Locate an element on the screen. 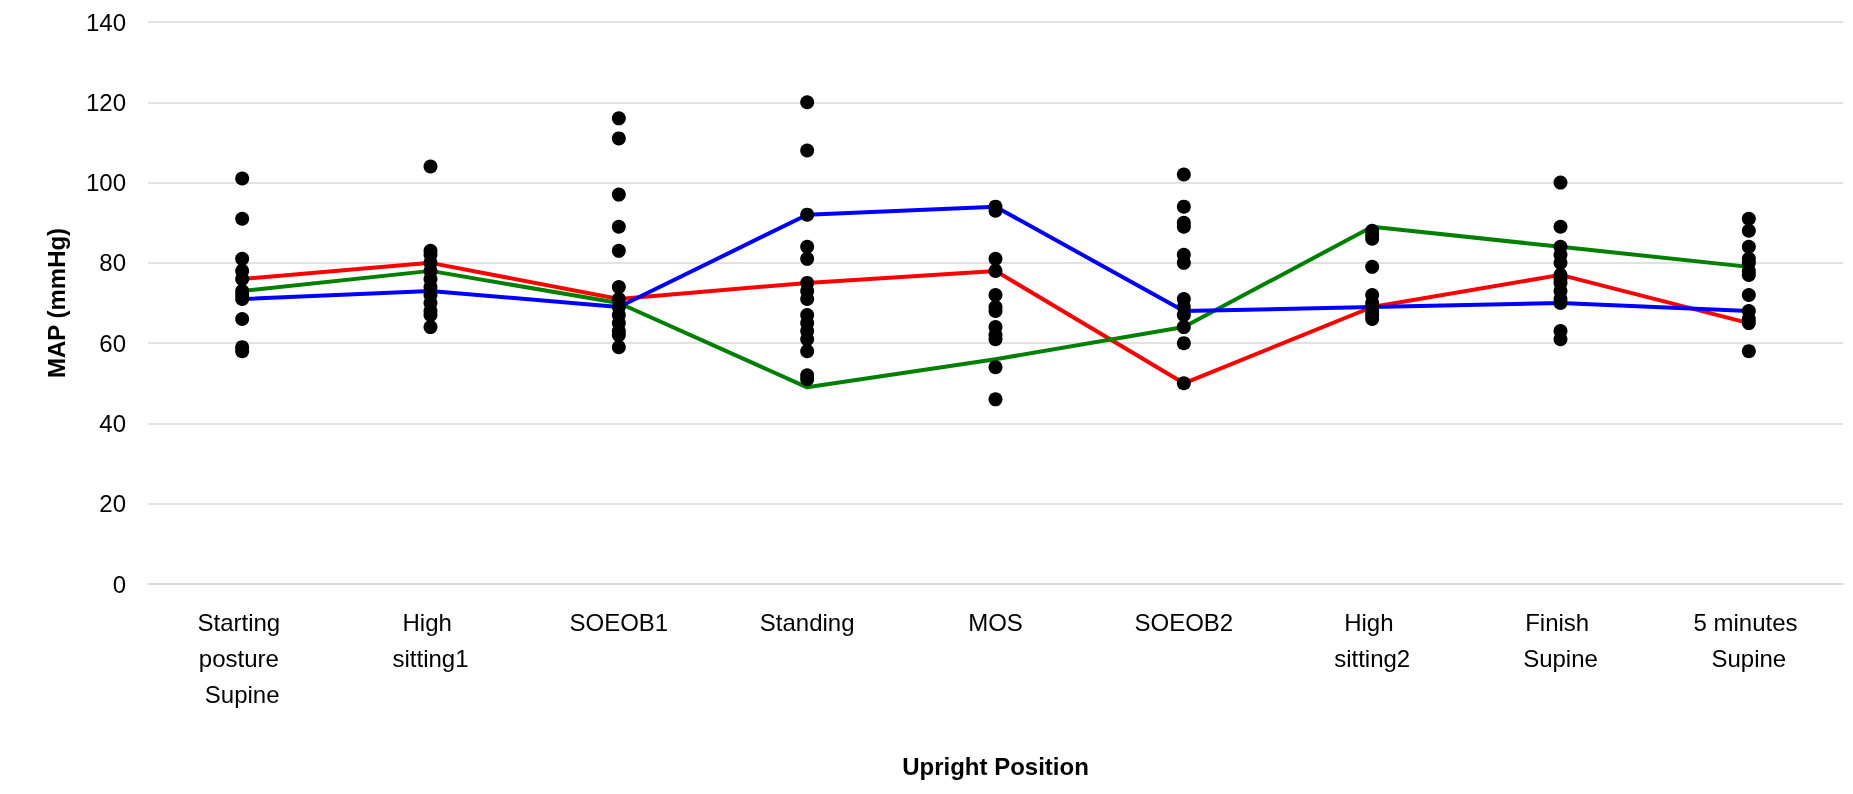 The width and height of the screenshot is (1853, 794). x-tick-label: SOEOB2 is located at coordinates (1184, 622).